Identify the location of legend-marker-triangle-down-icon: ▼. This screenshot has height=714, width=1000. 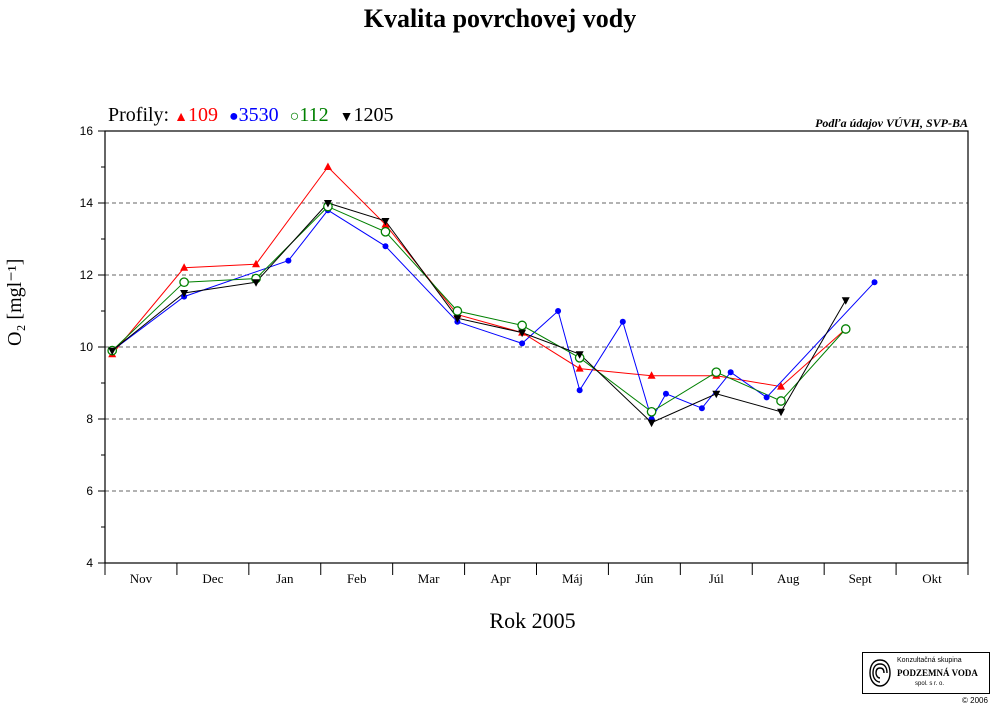
(346, 117).